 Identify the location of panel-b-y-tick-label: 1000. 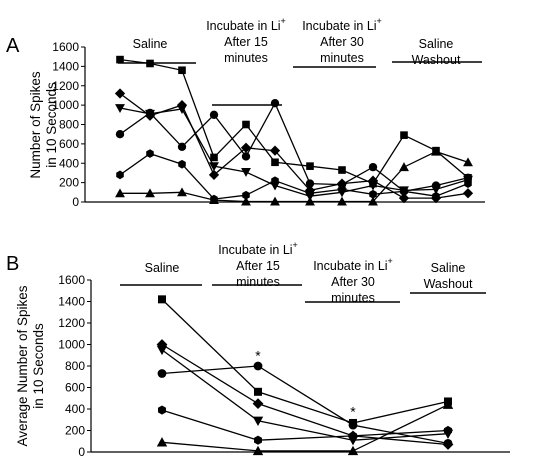
(71, 345).